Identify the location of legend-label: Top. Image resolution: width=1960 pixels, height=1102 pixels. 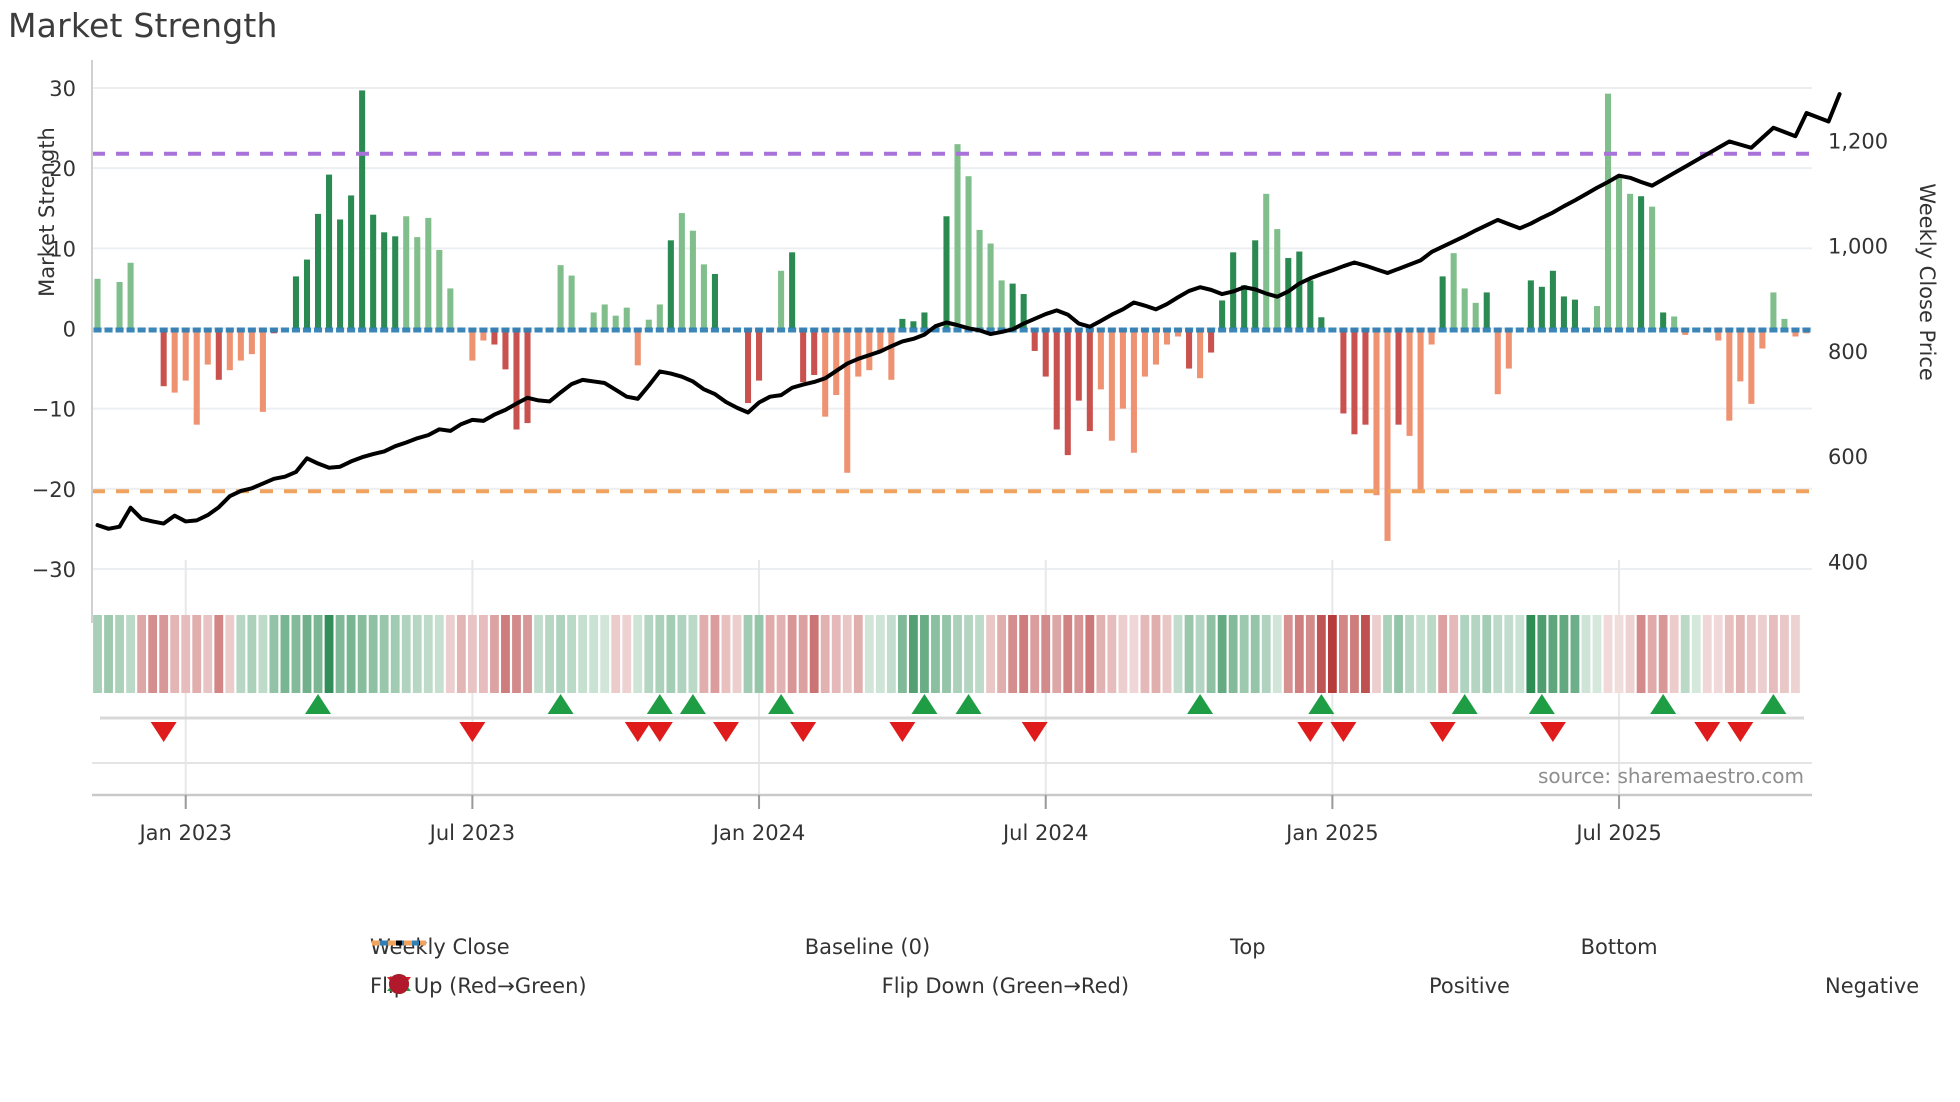
(1248, 947).